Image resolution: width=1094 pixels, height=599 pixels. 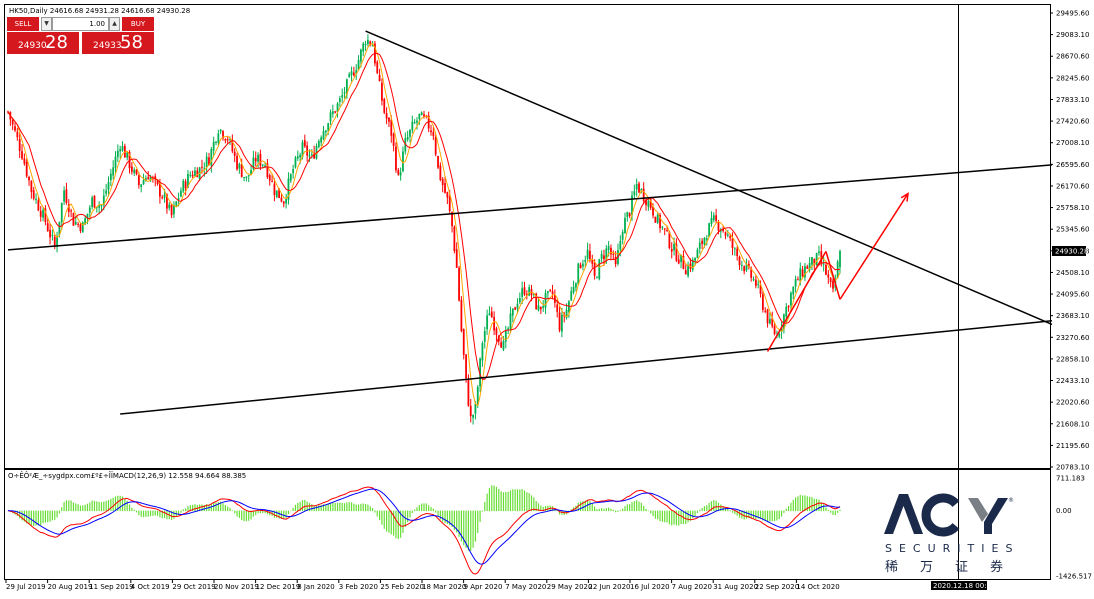 What do you see at coordinates (1072, 273) in the screenshot?
I see `price-tick-label: 24508.10` at bounding box center [1072, 273].